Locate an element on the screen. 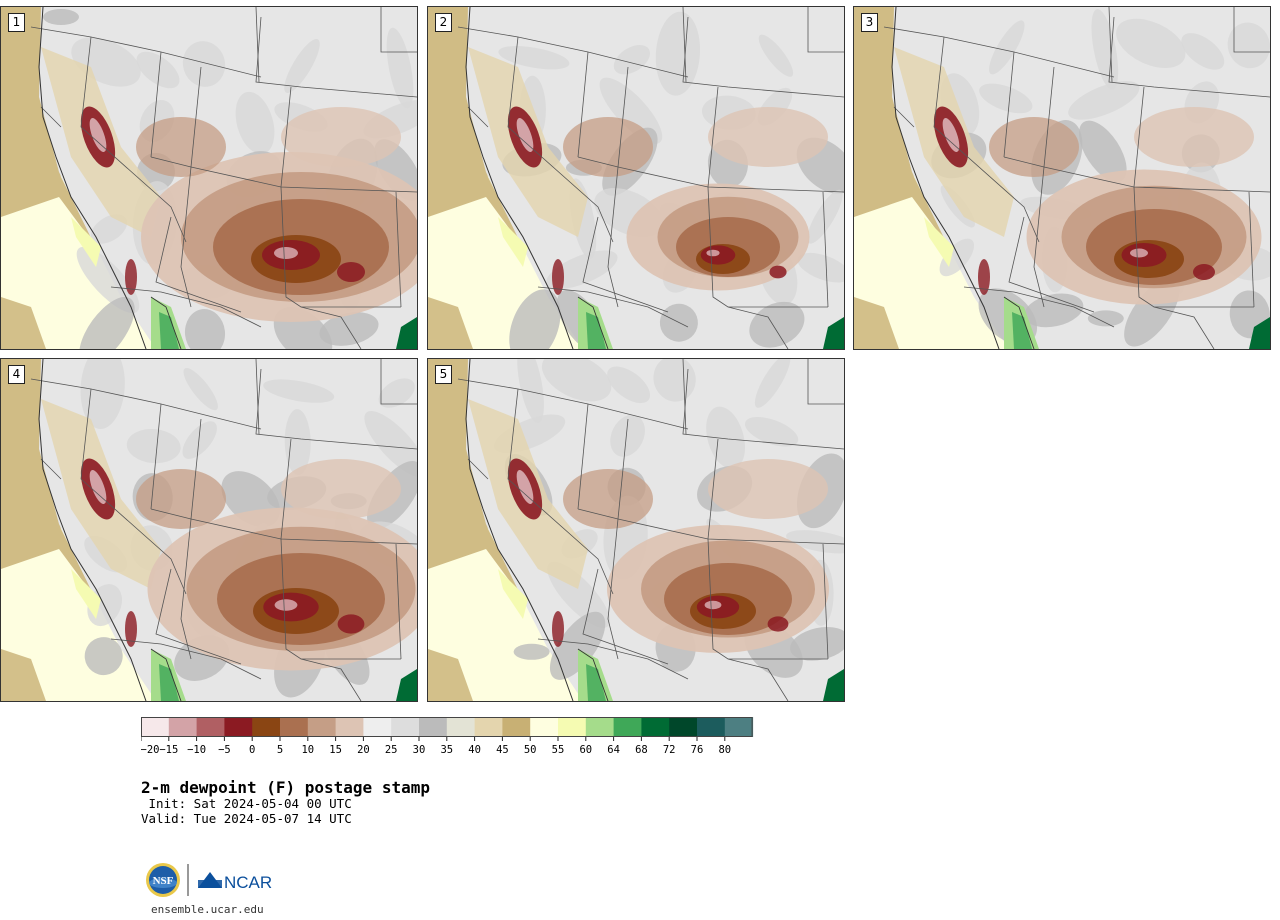 This screenshot has width=1280, height=920. colorbar-tick-label: 40 is located at coordinates (474, 750).